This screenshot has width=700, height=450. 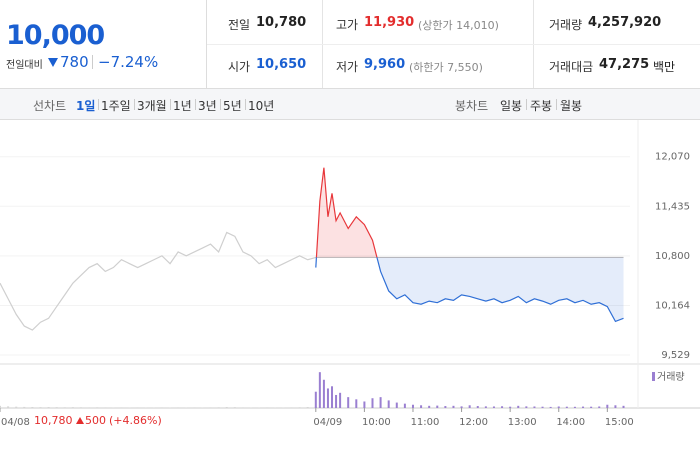 What do you see at coordinates (158, 281) in the screenshot?
I see `line` at bounding box center [158, 281].